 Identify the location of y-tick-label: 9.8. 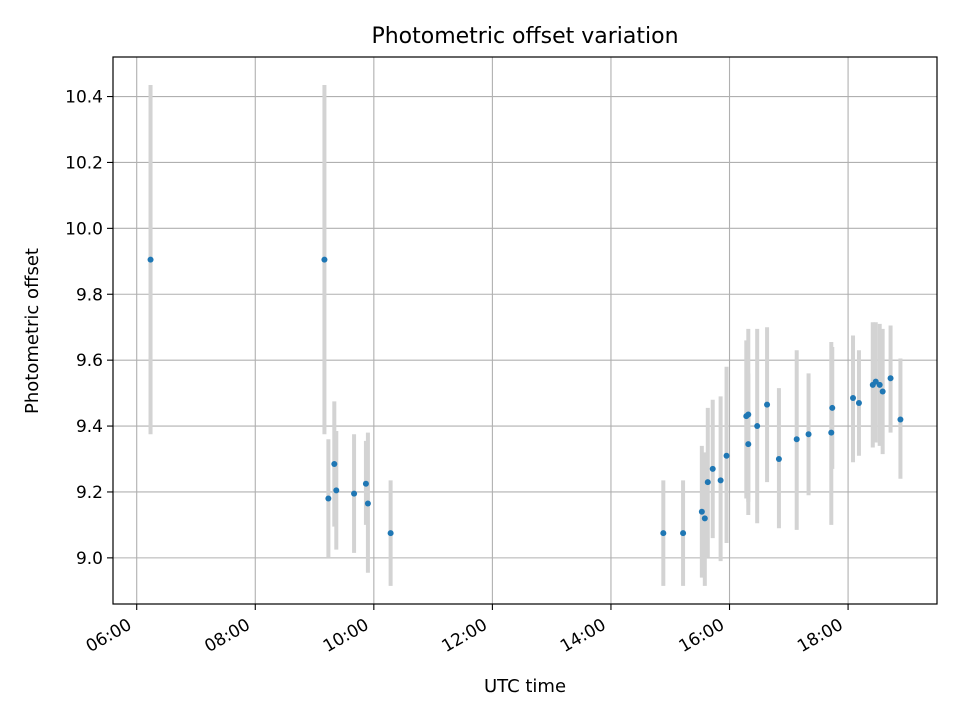
(89, 295).